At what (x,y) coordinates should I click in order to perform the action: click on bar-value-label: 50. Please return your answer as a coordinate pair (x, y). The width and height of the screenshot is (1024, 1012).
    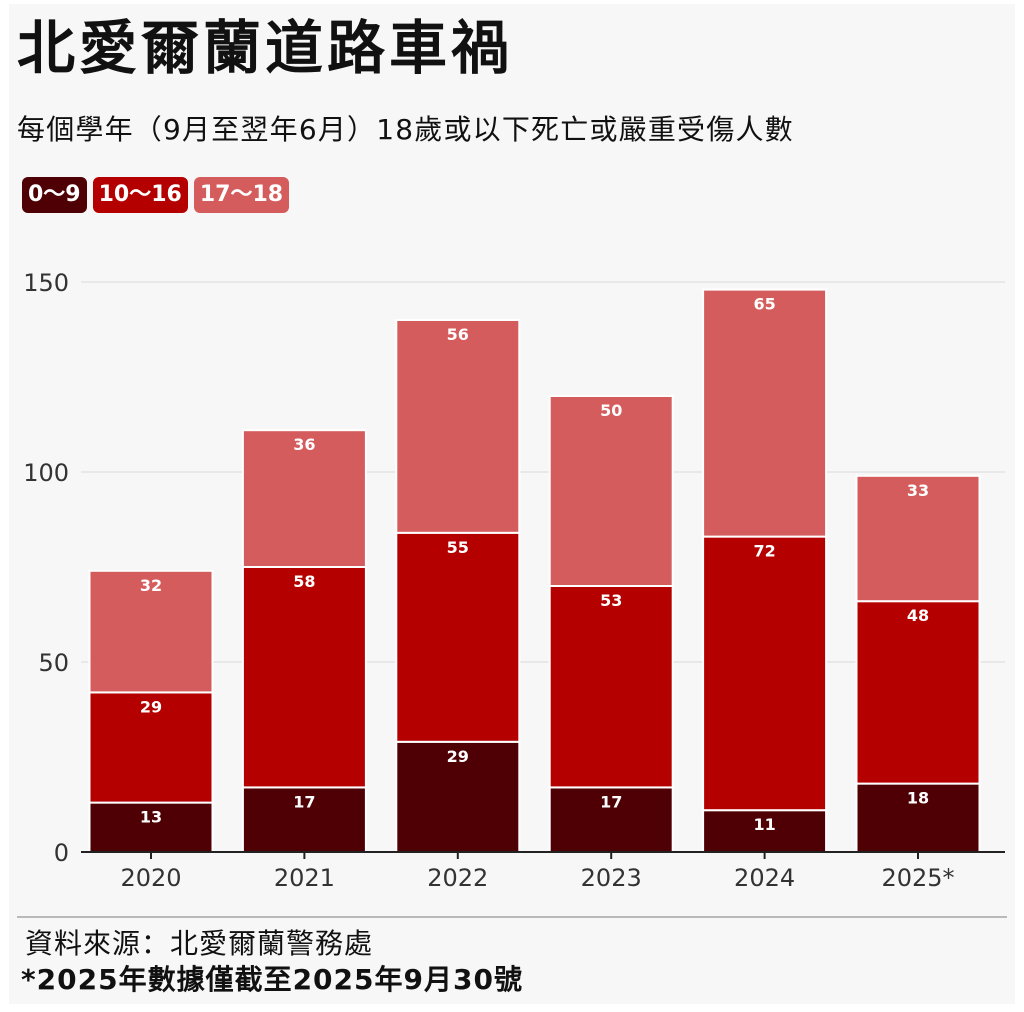
    Looking at the image, I should click on (611, 410).